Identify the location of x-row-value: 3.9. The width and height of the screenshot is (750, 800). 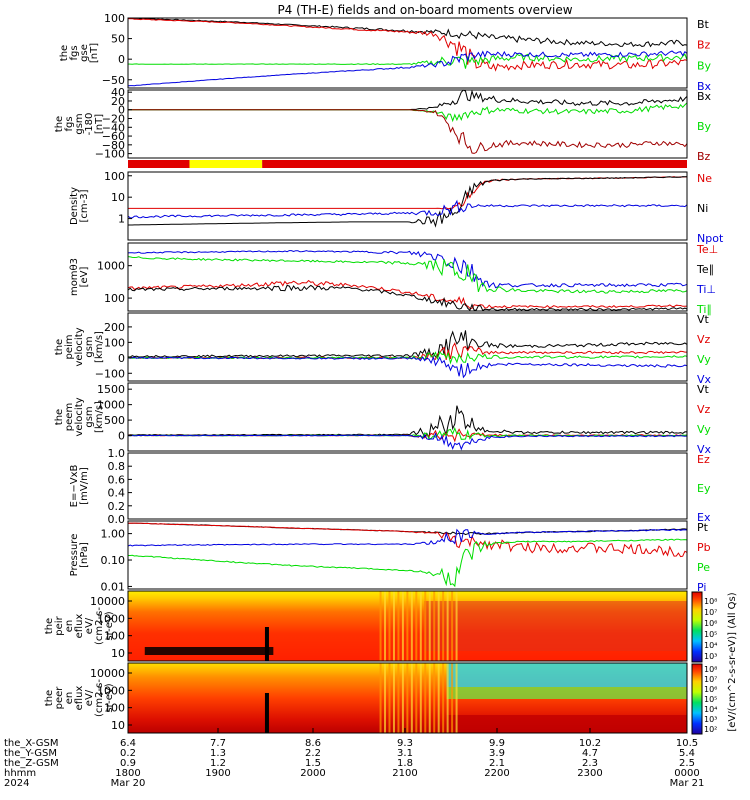
(497, 753).